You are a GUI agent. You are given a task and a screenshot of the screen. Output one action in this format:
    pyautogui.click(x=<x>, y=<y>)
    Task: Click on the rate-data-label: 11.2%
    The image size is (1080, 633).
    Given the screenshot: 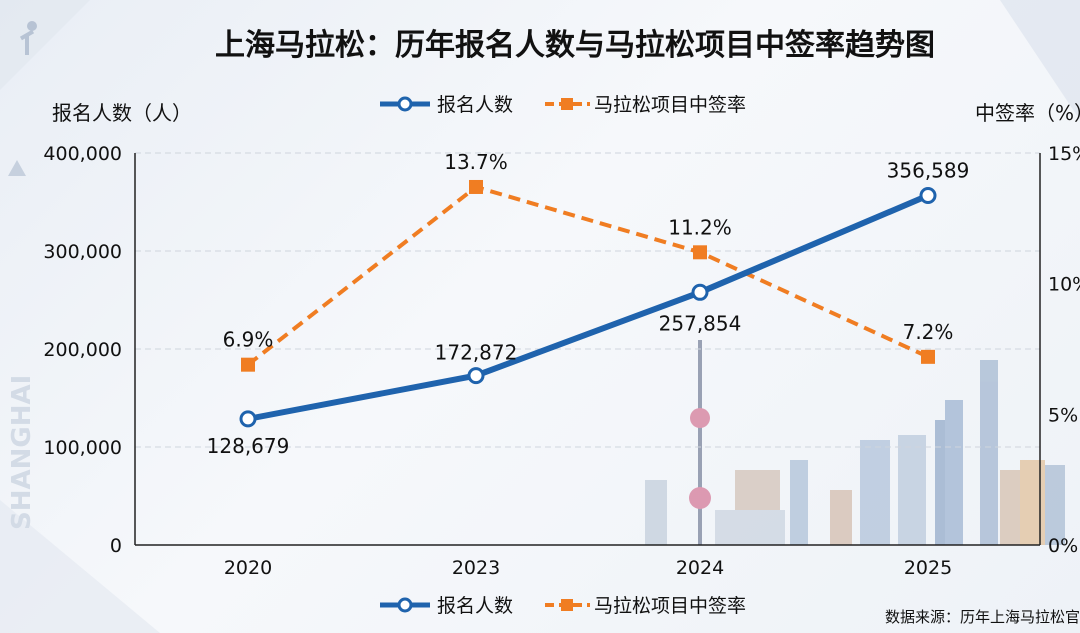 What is the action you would take?
    pyautogui.click(x=700, y=227)
    